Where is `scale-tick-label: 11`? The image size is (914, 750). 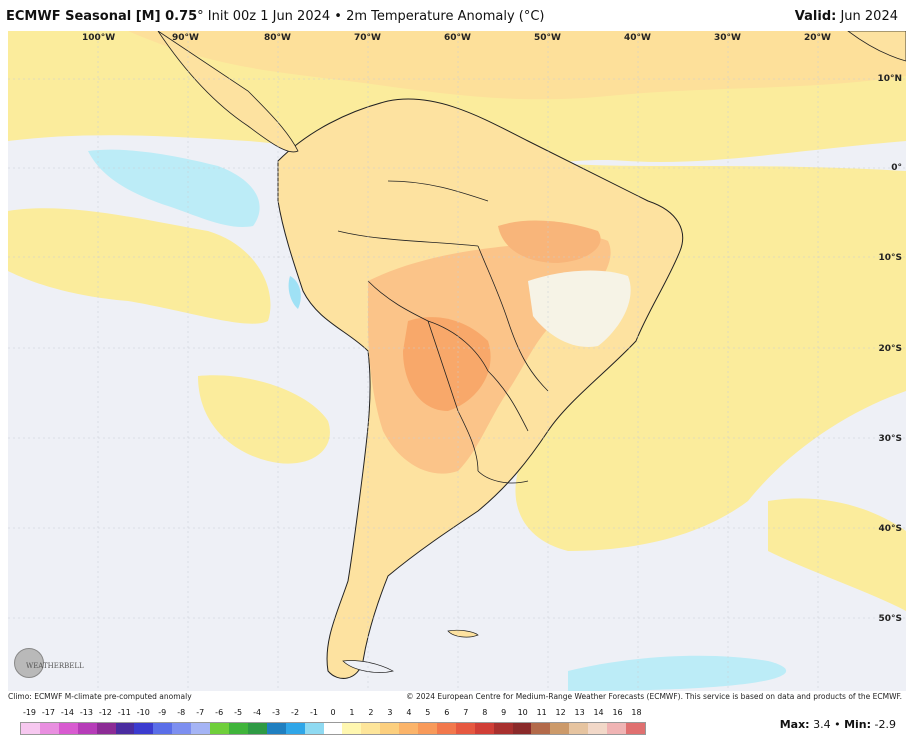
scale-tick-label: 11 is located at coordinates (541, 712).